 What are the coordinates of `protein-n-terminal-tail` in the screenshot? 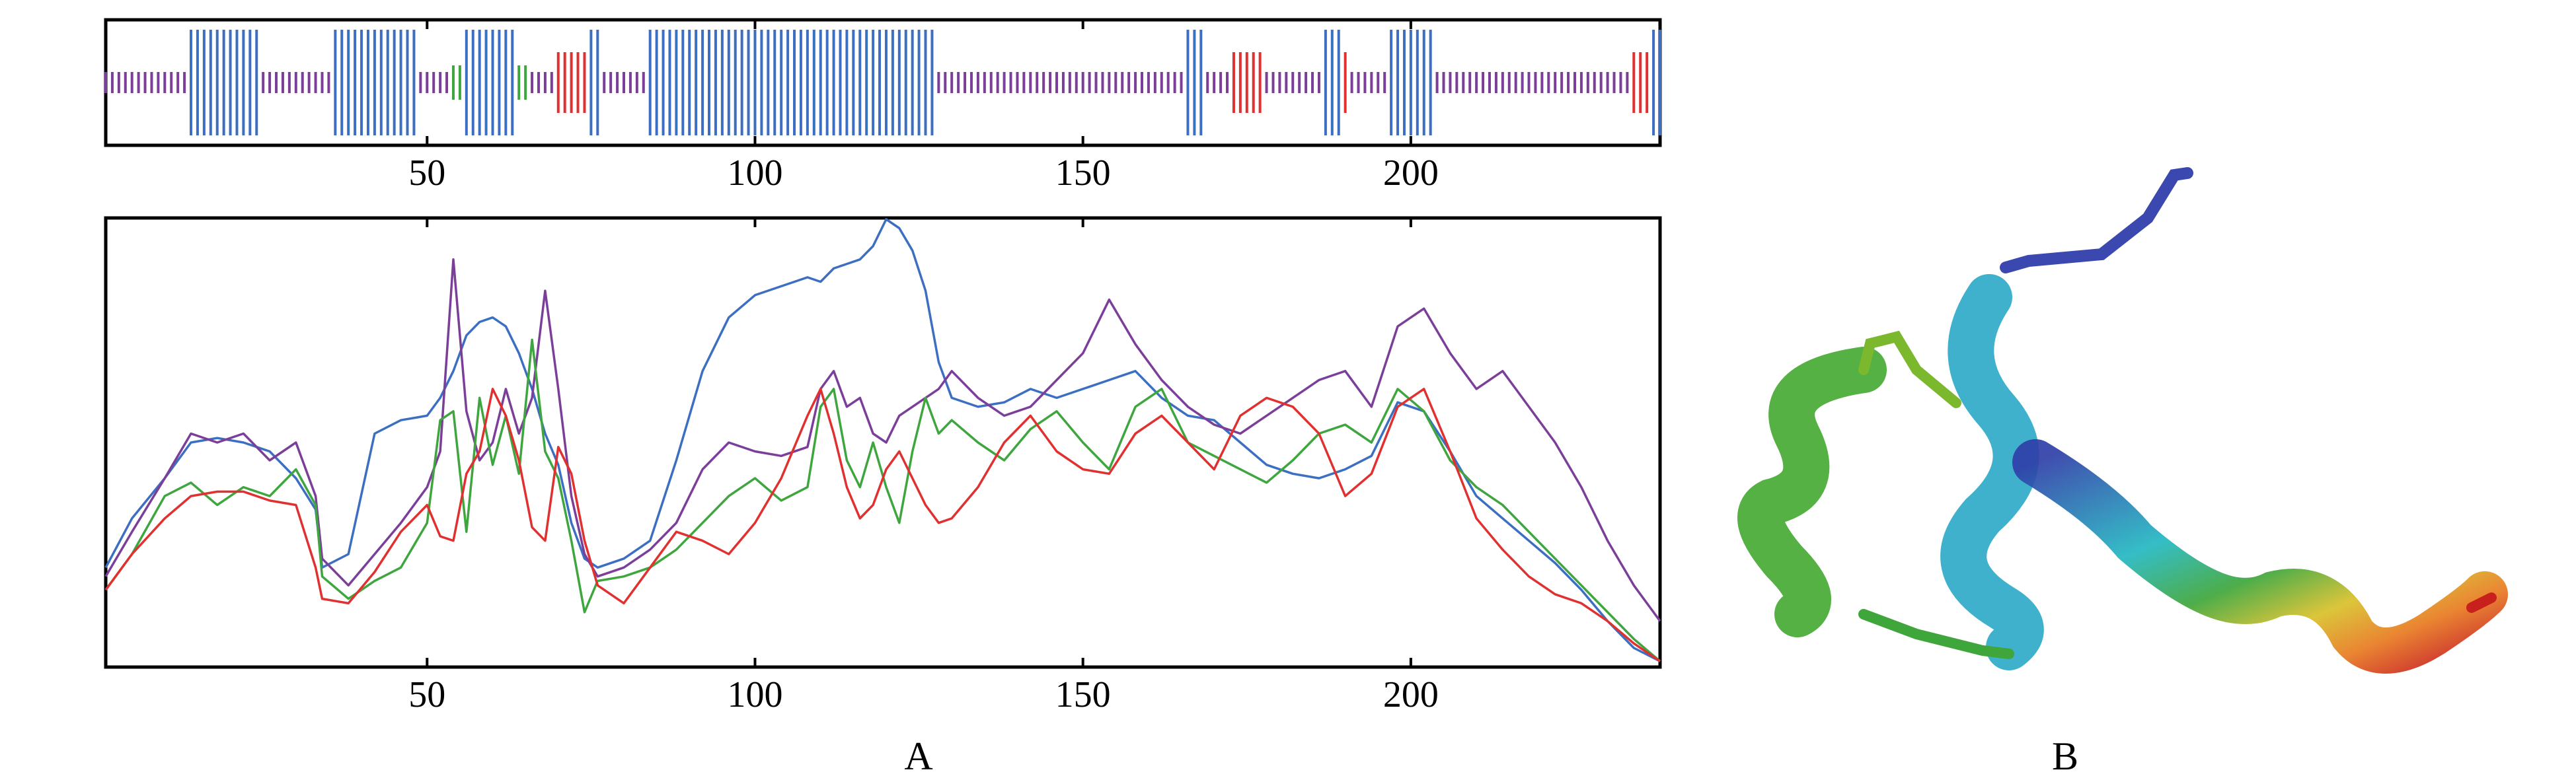 It's located at (2096, 220).